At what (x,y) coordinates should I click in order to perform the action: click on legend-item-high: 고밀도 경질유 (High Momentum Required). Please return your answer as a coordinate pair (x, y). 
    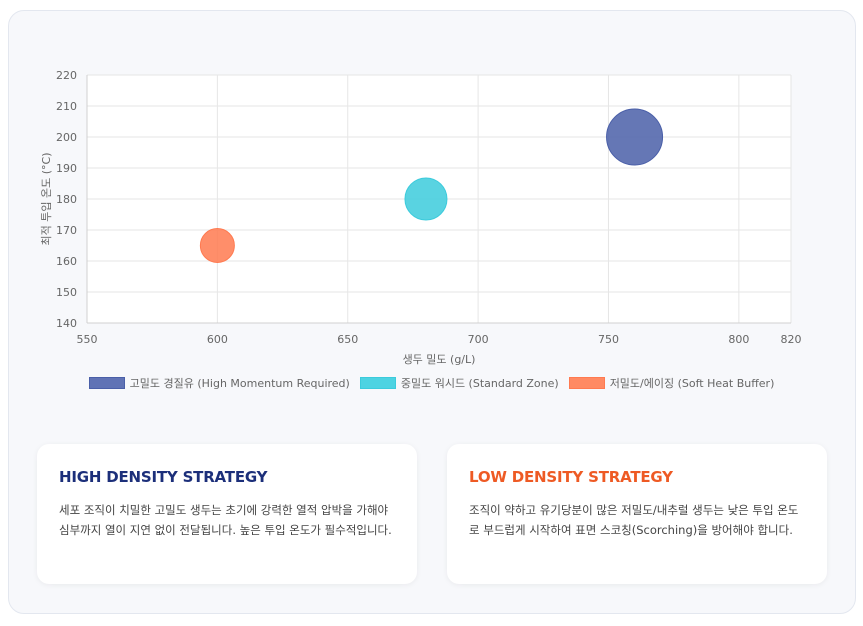
    Looking at the image, I should click on (219, 383).